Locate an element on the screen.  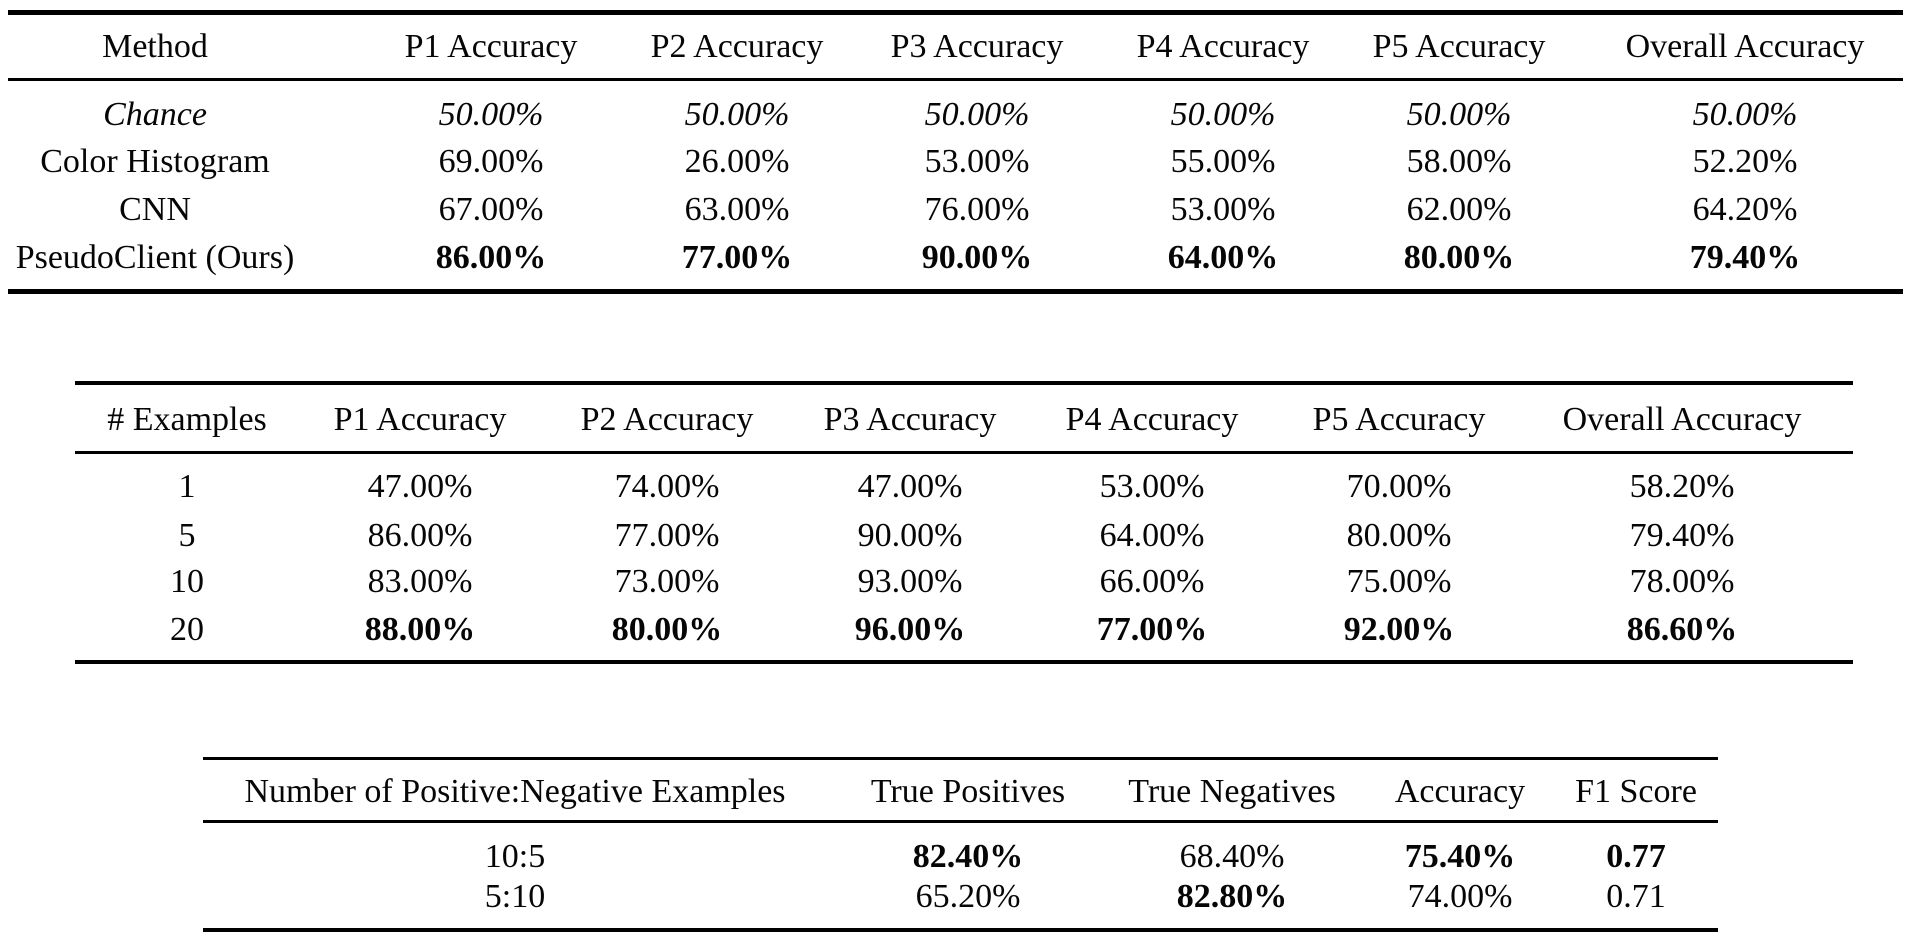
table-cell: 70.00% is located at coordinates (1399, 486).